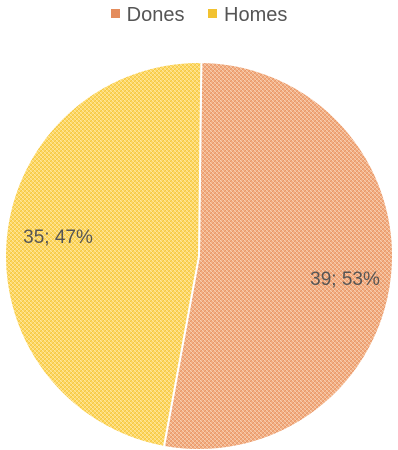 The height and width of the screenshot is (450, 398). I want to click on legend-item-homes: Homes, so click(247, 15).